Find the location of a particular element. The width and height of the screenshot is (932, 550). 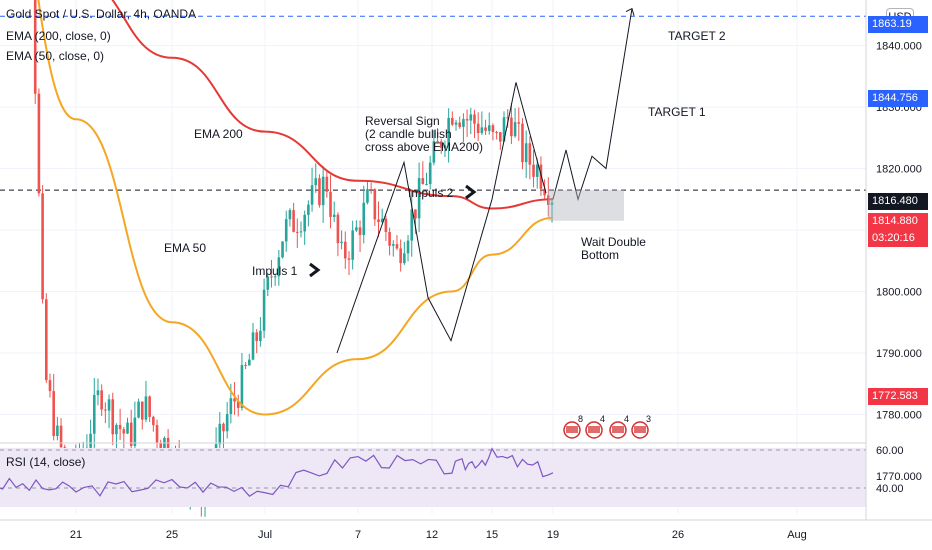

x-tick-label: 7 is located at coordinates (358, 535).